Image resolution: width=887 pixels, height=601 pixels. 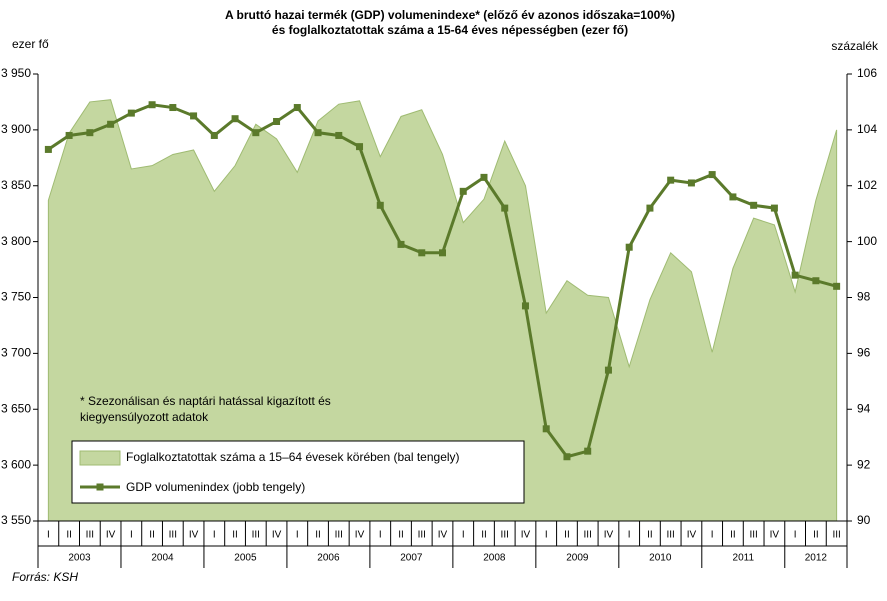 What do you see at coordinates (855, 46) in the screenshot?
I see `y2-axis-label: százalék` at bounding box center [855, 46].